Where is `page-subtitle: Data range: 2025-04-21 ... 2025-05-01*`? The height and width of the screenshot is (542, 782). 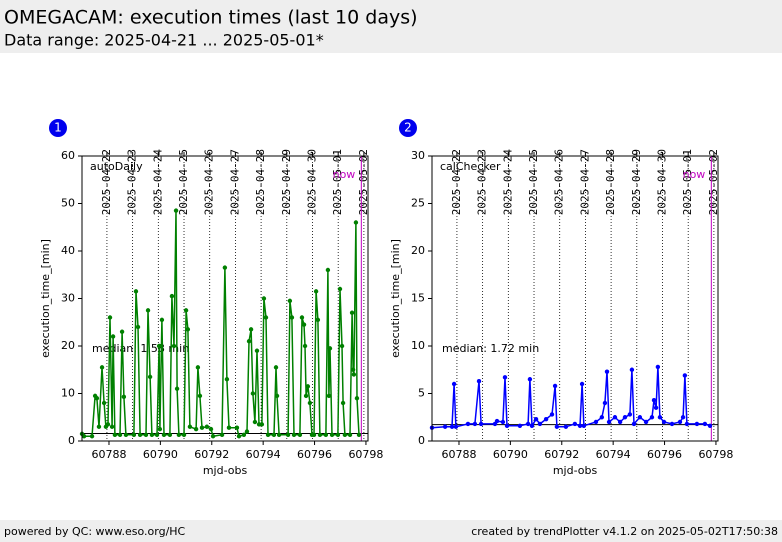 page-subtitle: Data range: 2025-04-21 ... 2025-05-01* is located at coordinates (164, 40).